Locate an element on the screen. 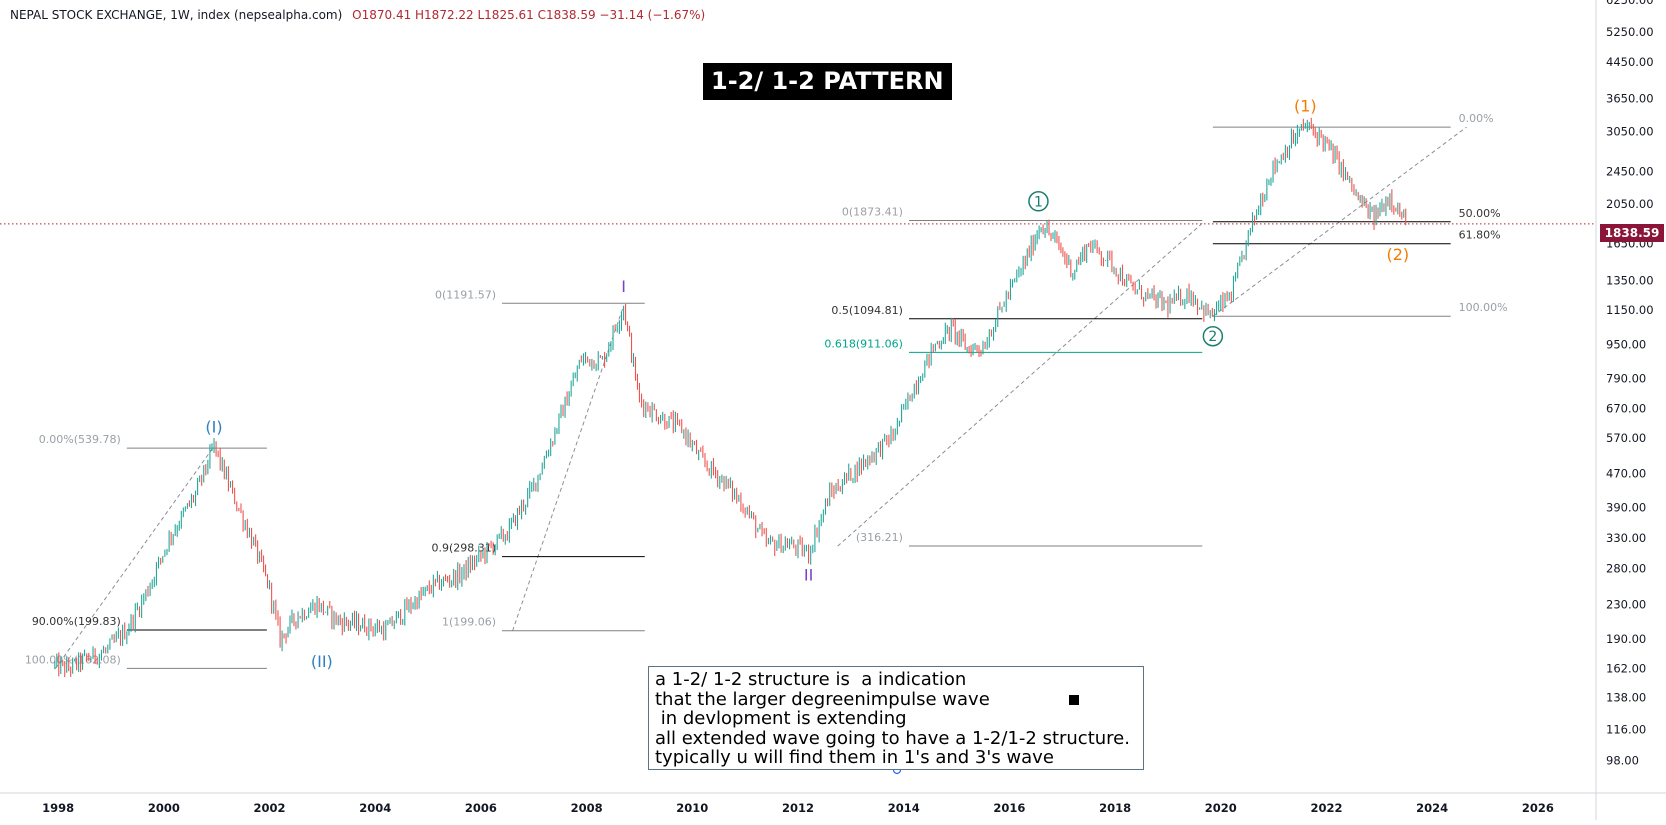  time-tick-label: 2024 is located at coordinates (1432, 808).